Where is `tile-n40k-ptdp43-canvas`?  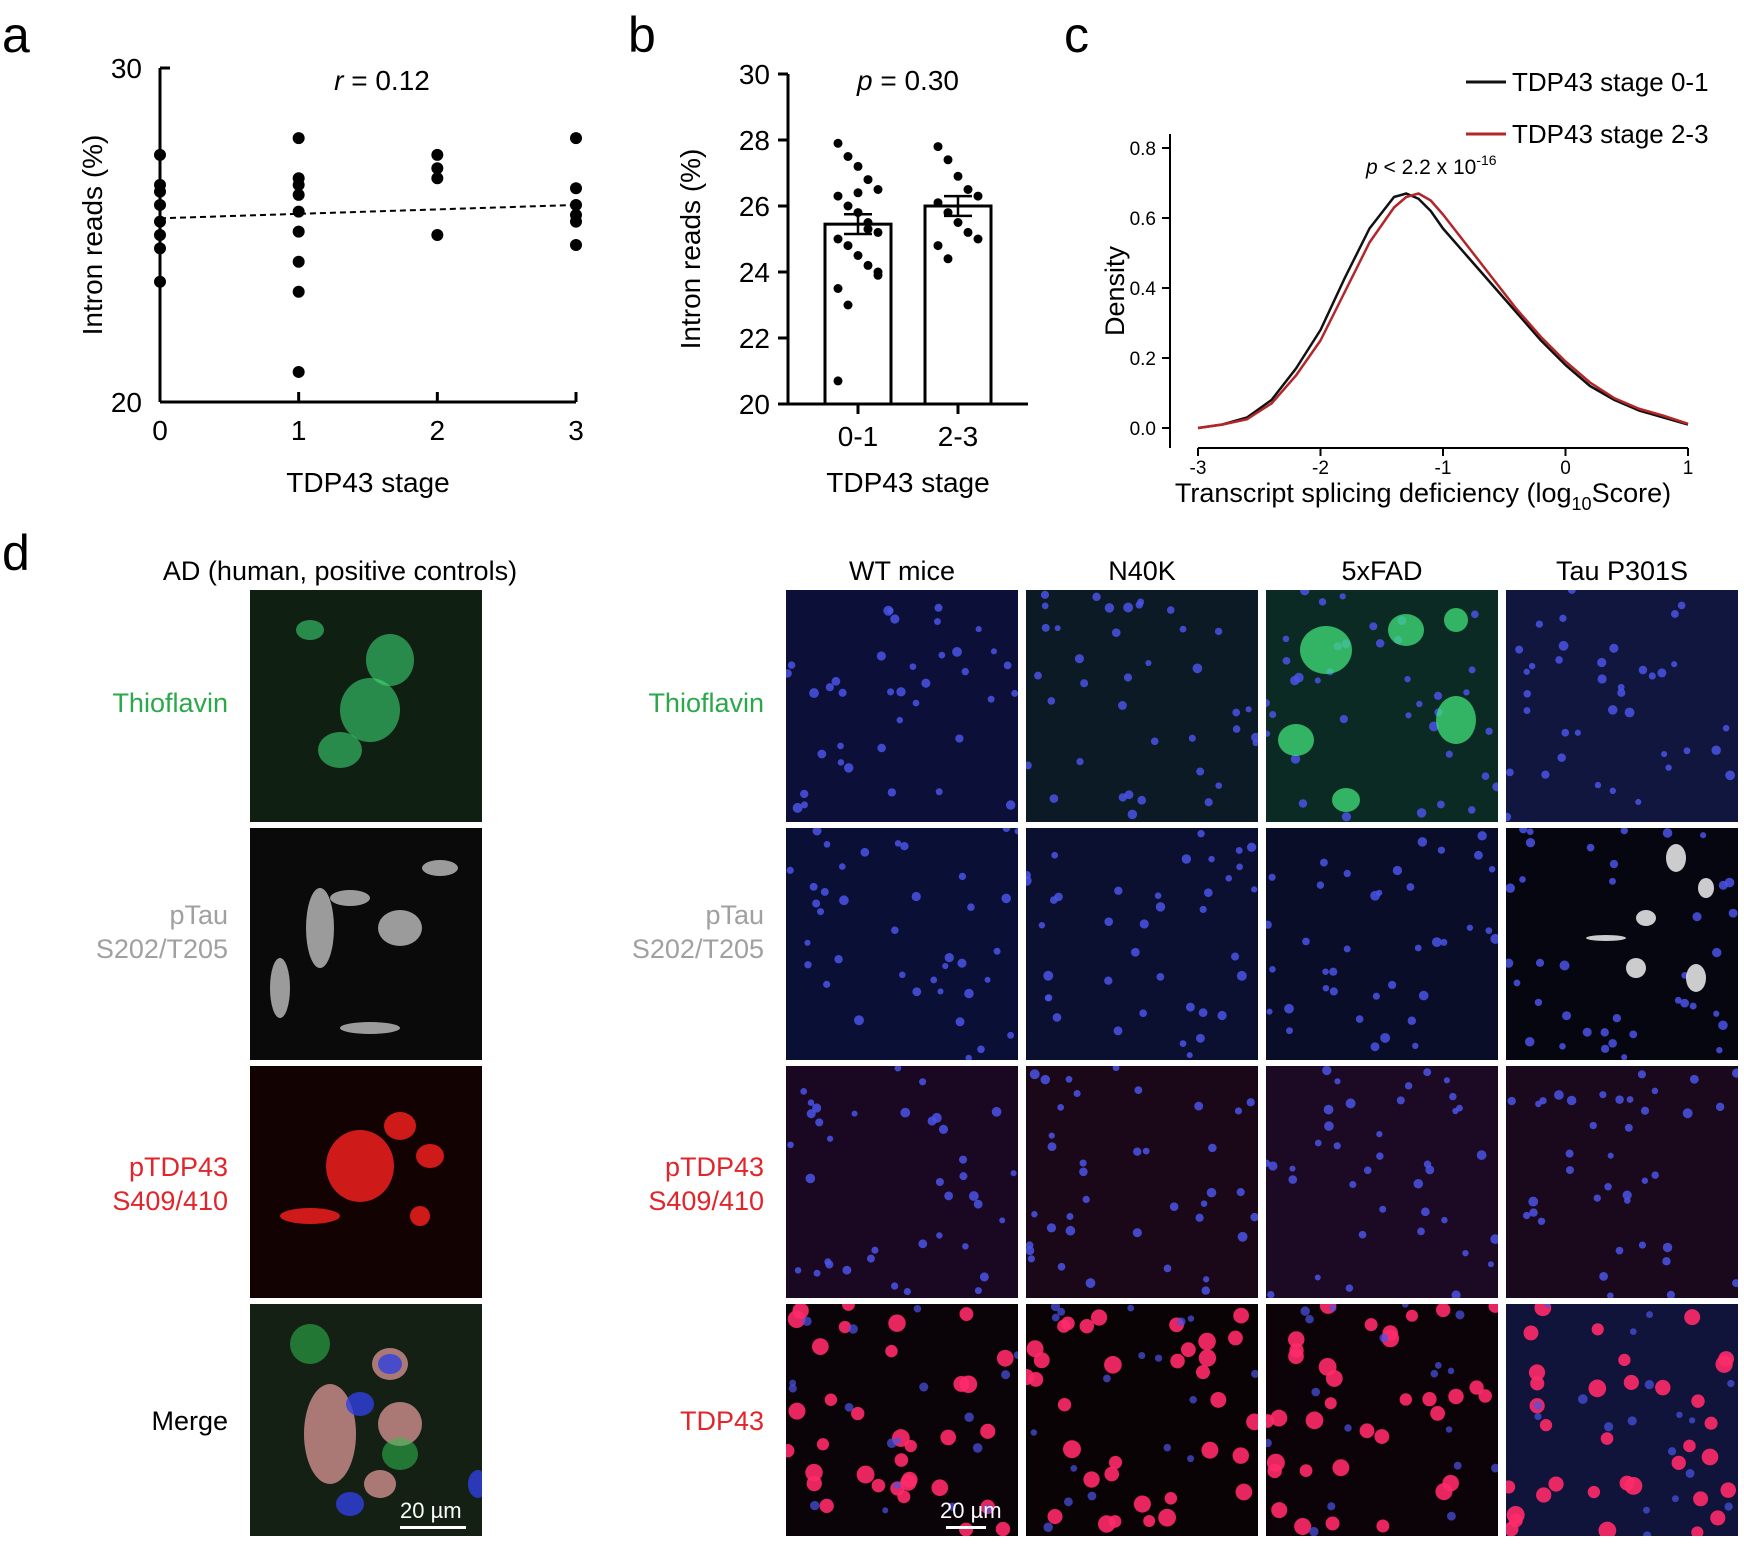
tile-n40k-ptdp43-canvas is located at coordinates (1142, 1180).